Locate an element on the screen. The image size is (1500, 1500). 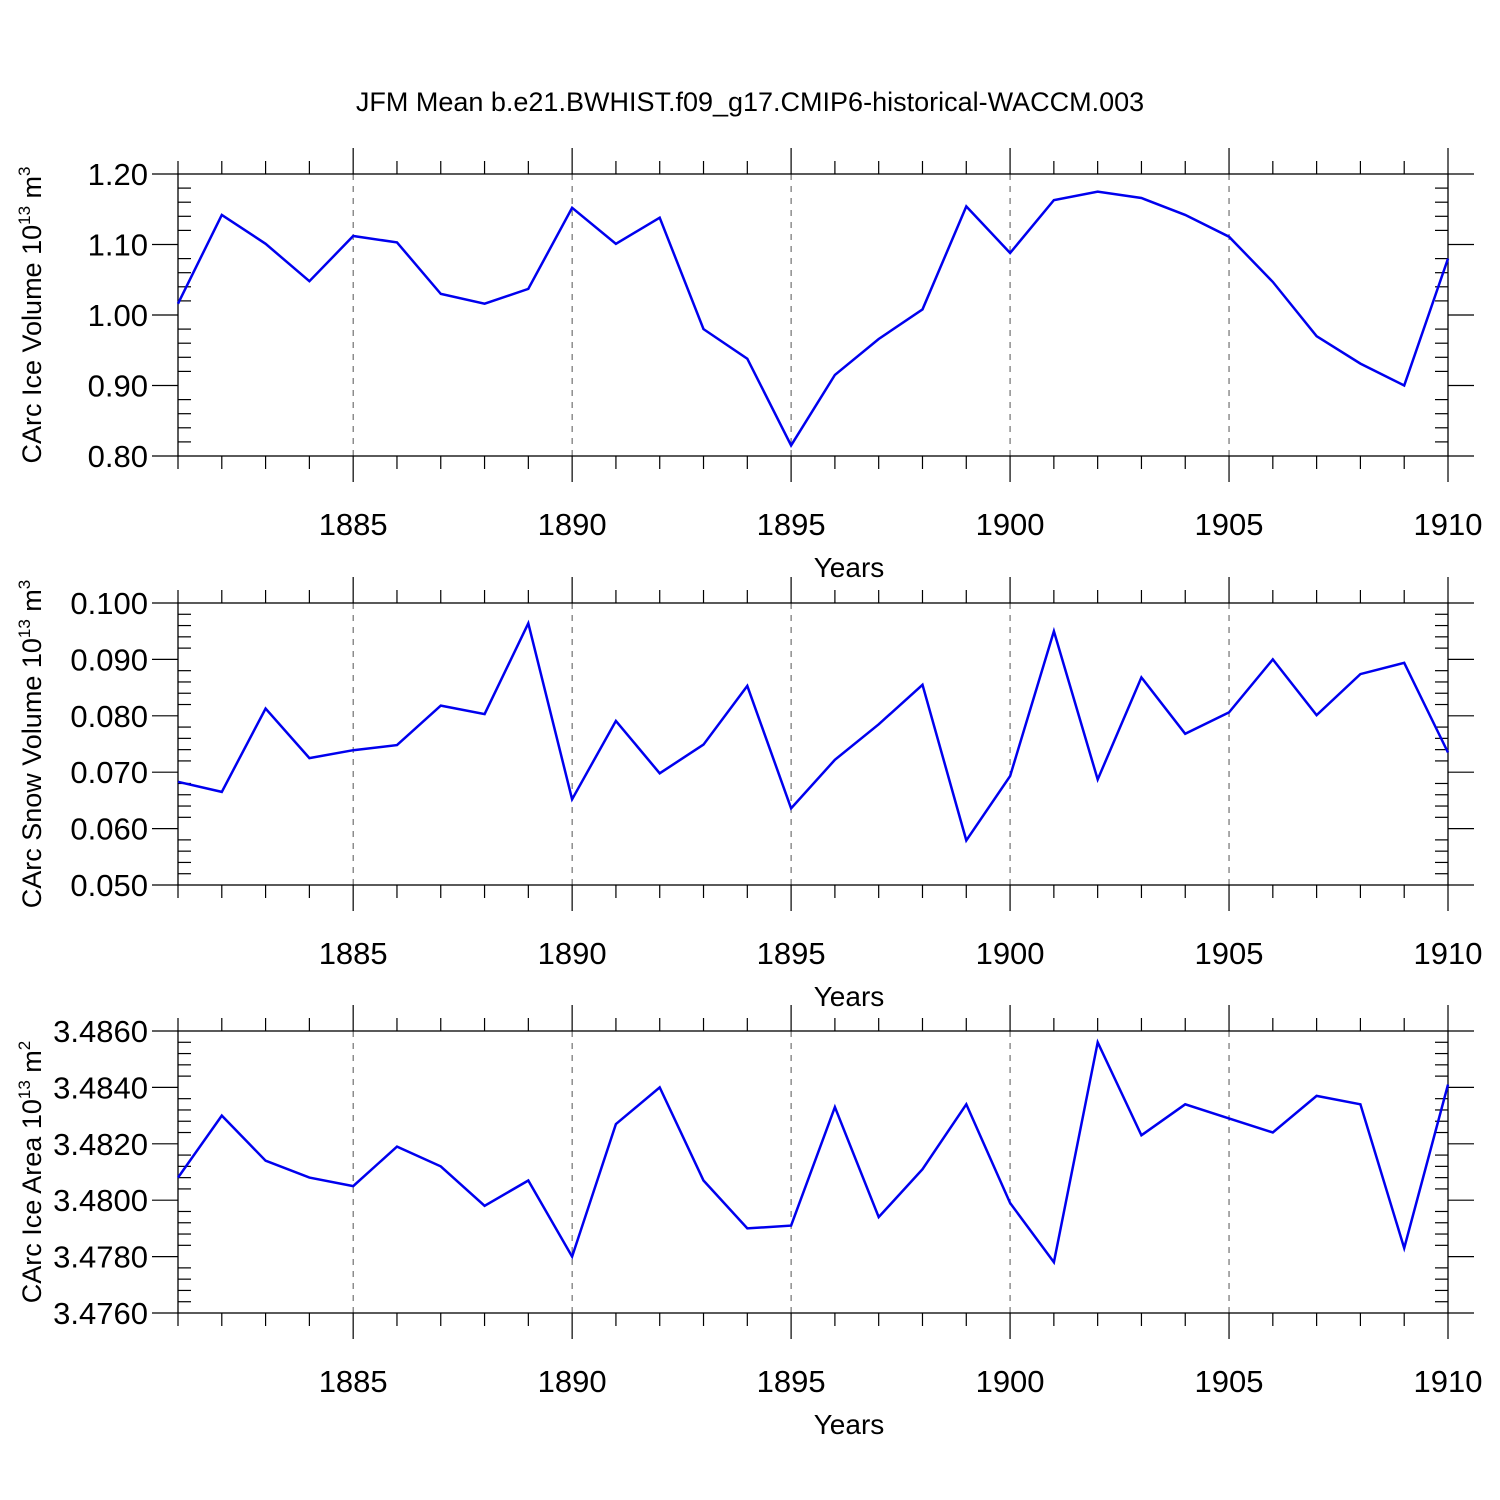
y-tick-label: 3.4760 is located at coordinates (100, 1313).